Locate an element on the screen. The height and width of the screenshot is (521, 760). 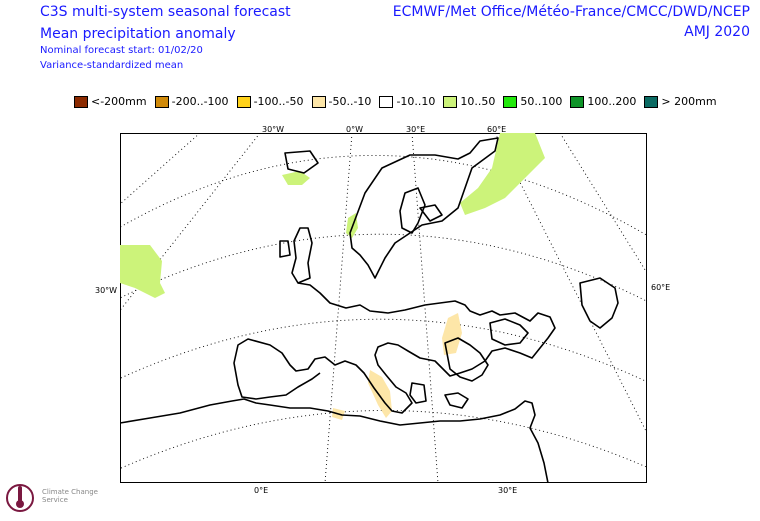
legend-item: 100..200 is located at coordinates (603, 101).